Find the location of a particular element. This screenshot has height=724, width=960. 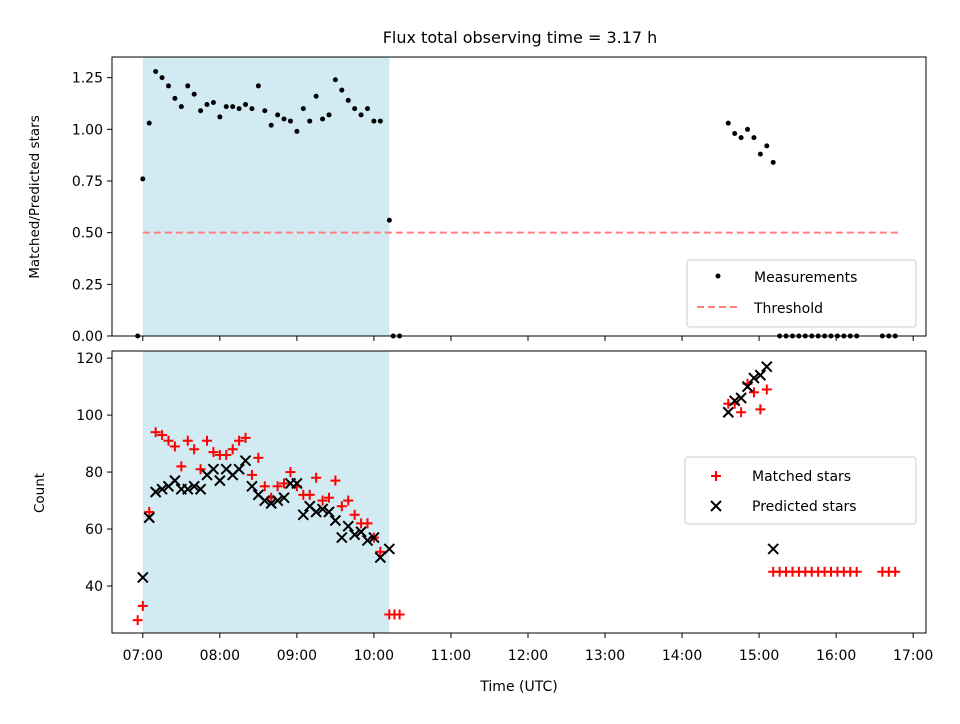

ratio-y-tick-label: 0.00 is located at coordinates (87, 337).